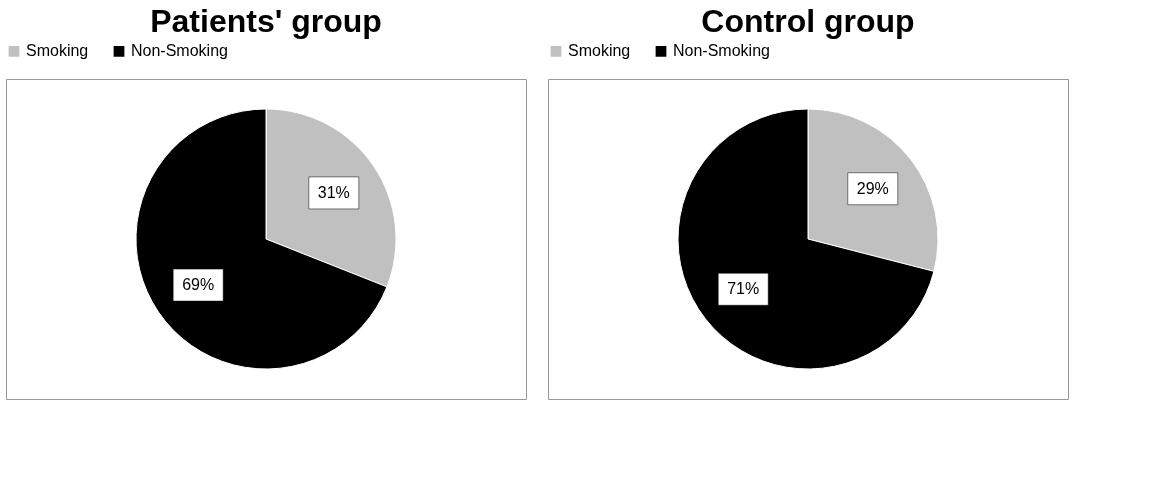  What do you see at coordinates (808, 21) in the screenshot?
I see `chart-title: Control group` at bounding box center [808, 21].